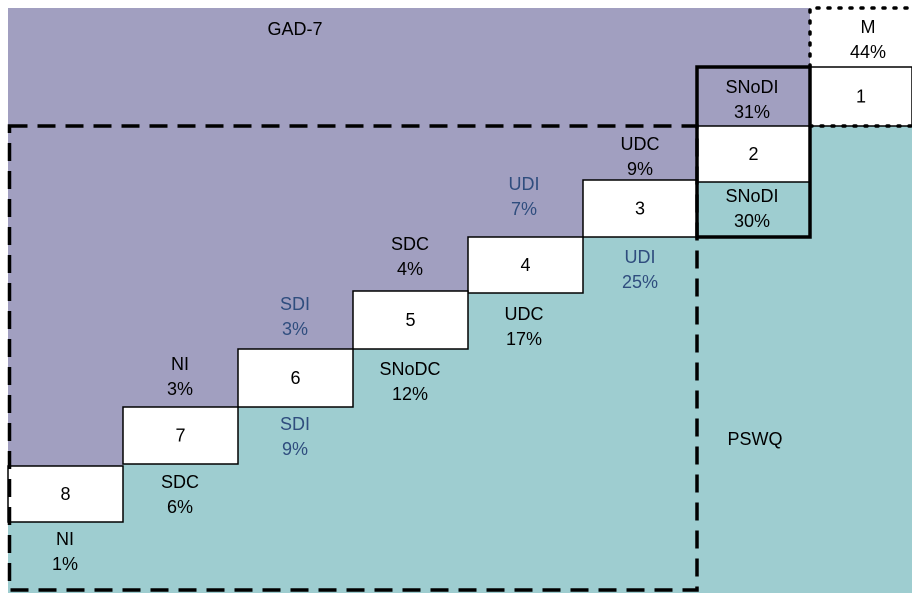 The width and height of the screenshot is (912, 598). Describe the element at coordinates (180, 507) in the screenshot. I see `annotation-value: 6%` at that location.